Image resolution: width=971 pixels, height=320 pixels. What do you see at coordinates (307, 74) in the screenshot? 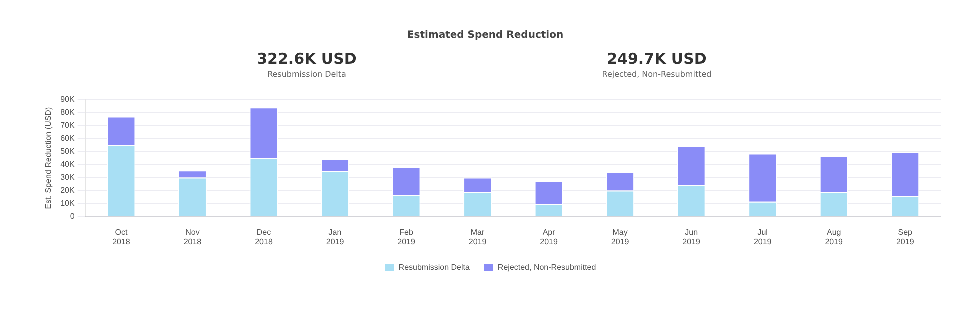
I see `text: Resubmission Delta` at bounding box center [307, 74].